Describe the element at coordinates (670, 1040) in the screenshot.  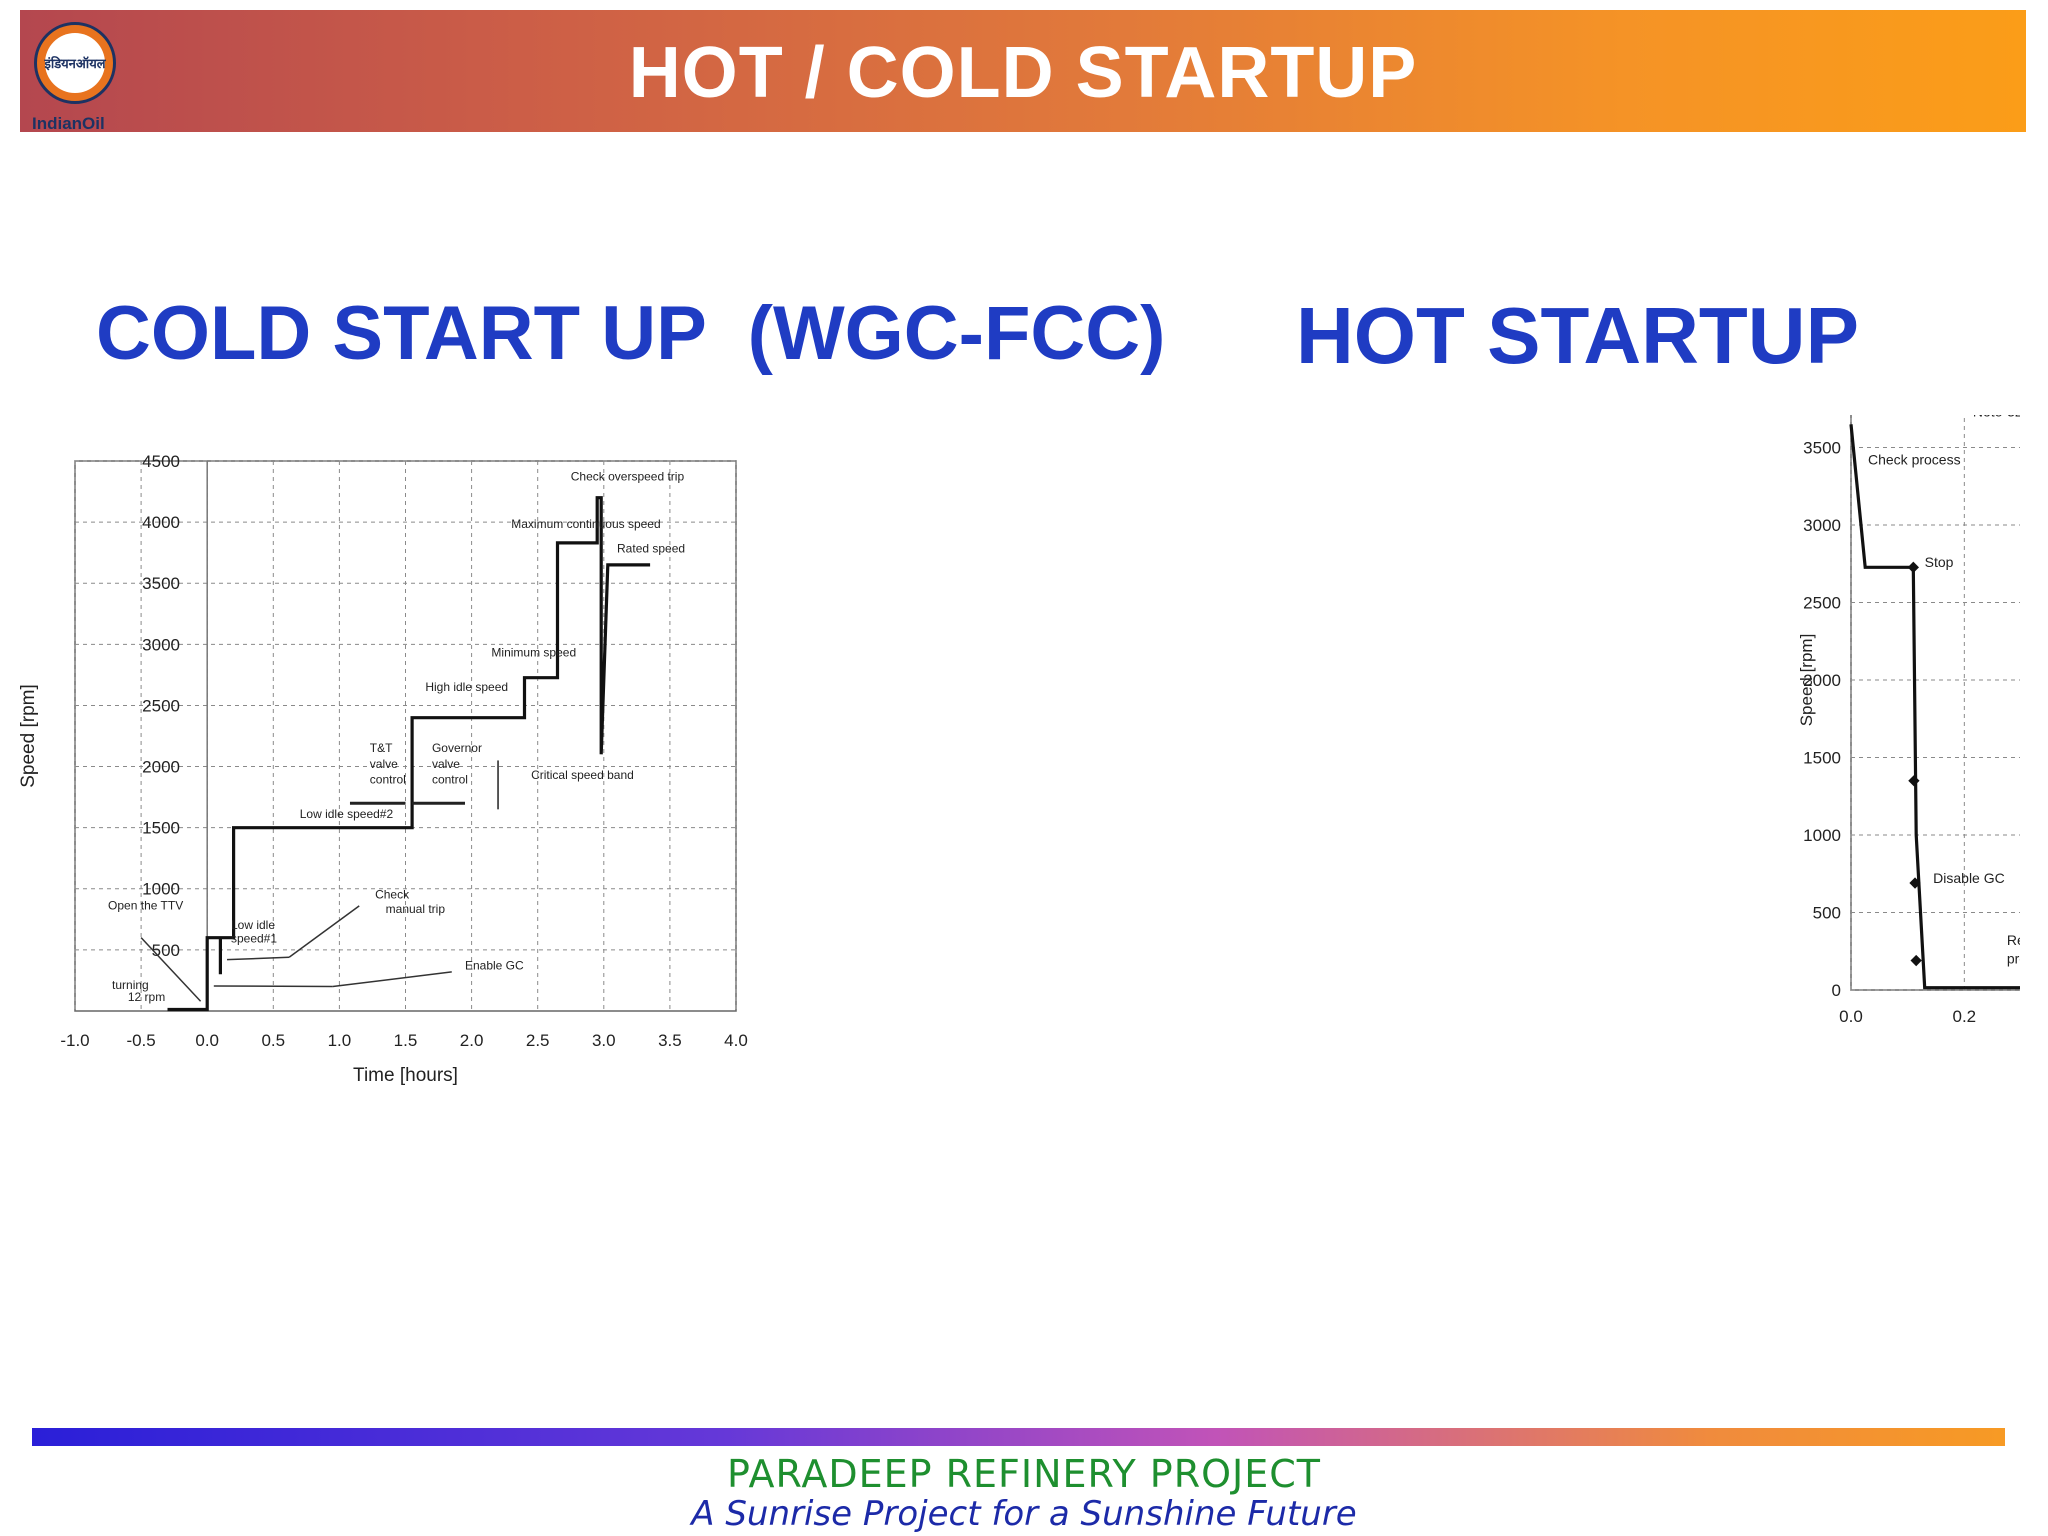
I see `x-tick-label: 3.5` at that location.